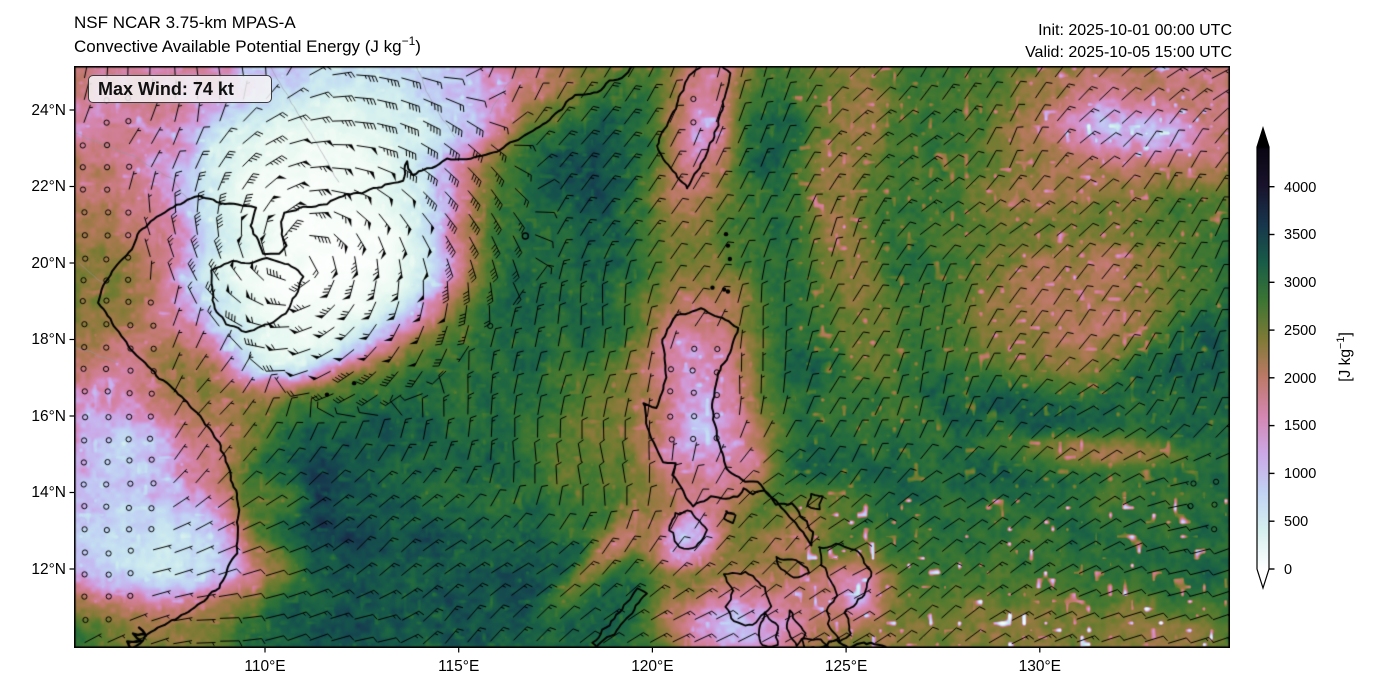  Describe the element at coordinates (48, 110) in the screenshot. I see `svg-text: 24°N` at that location.